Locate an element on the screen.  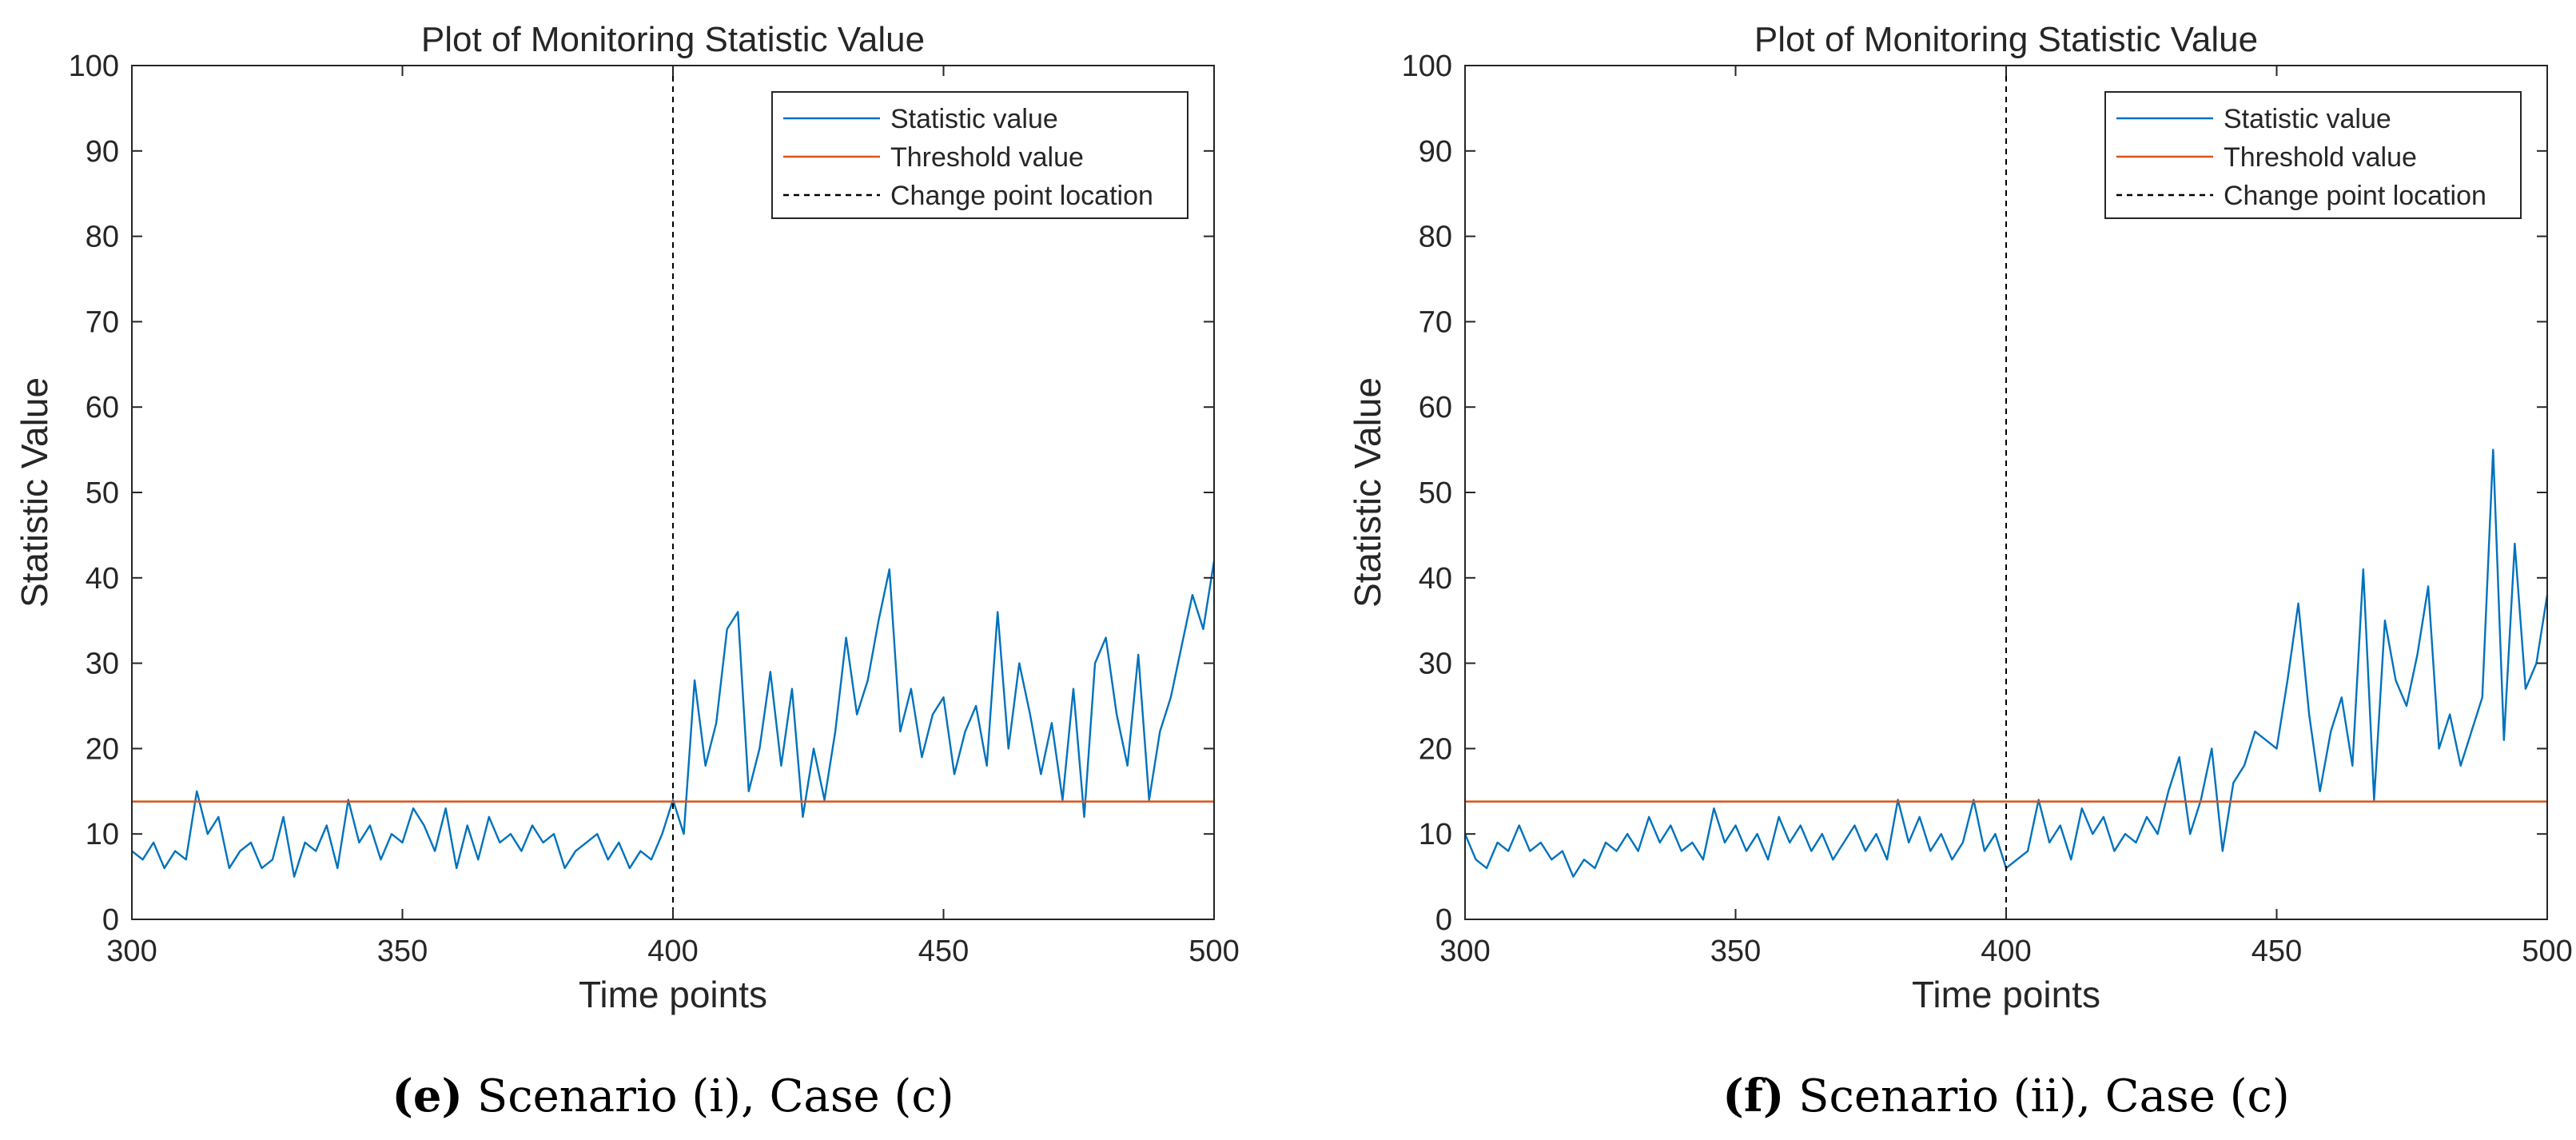
caption-letter: (e) is located at coordinates (427, 1096).